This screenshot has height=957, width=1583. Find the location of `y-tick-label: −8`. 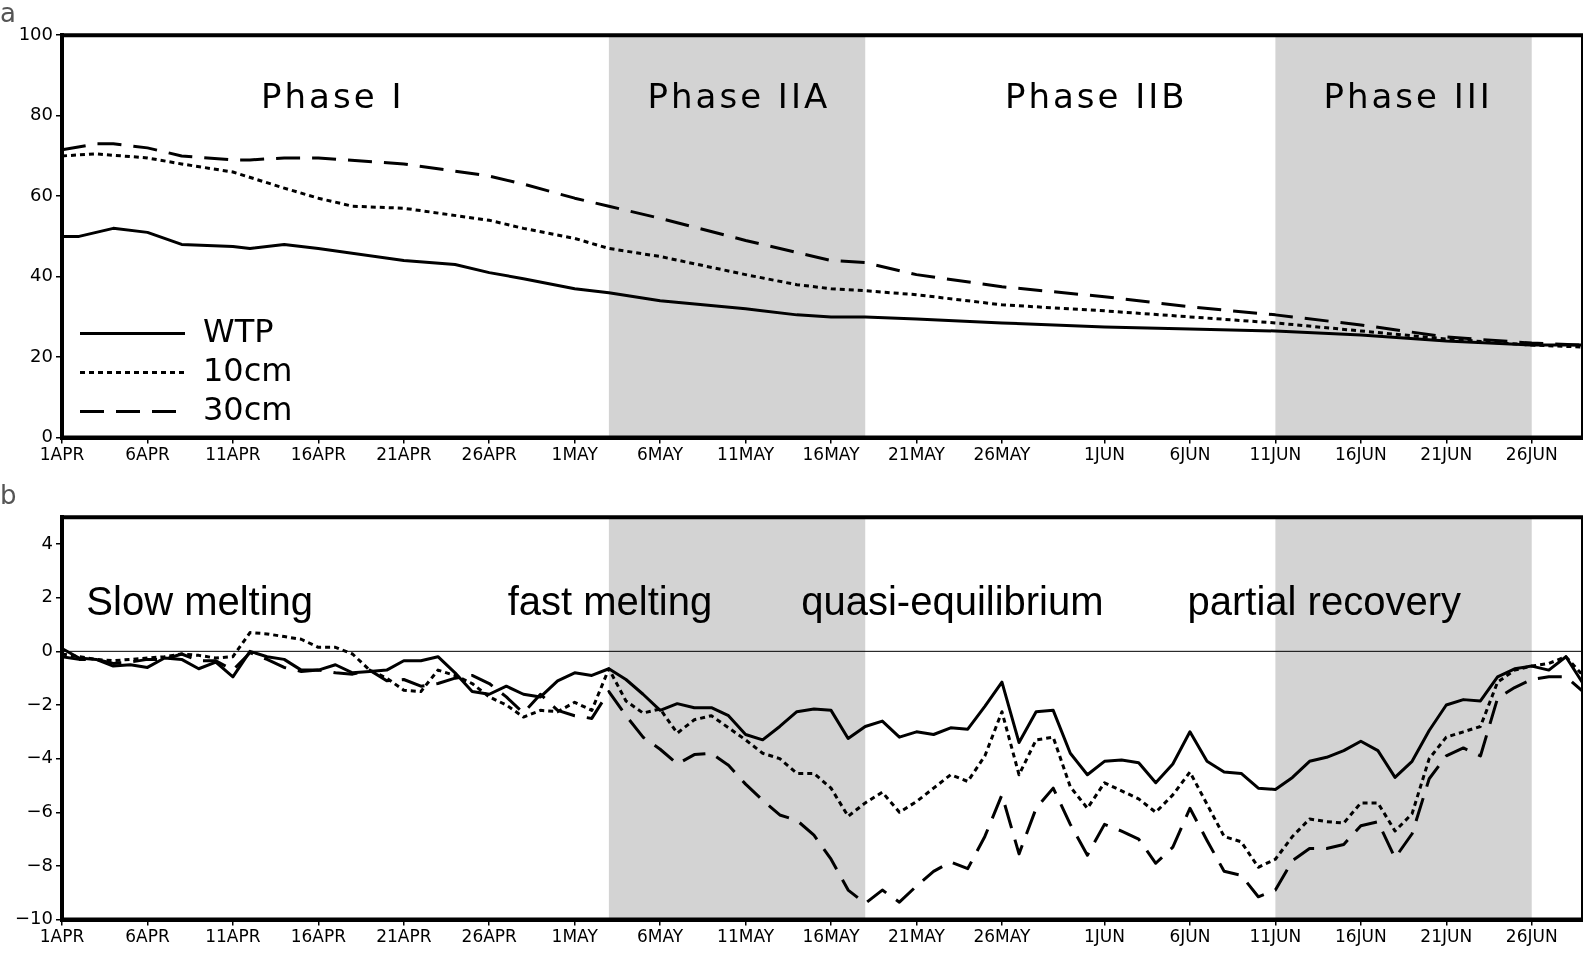

y-tick-label: −8 is located at coordinates (39, 864).